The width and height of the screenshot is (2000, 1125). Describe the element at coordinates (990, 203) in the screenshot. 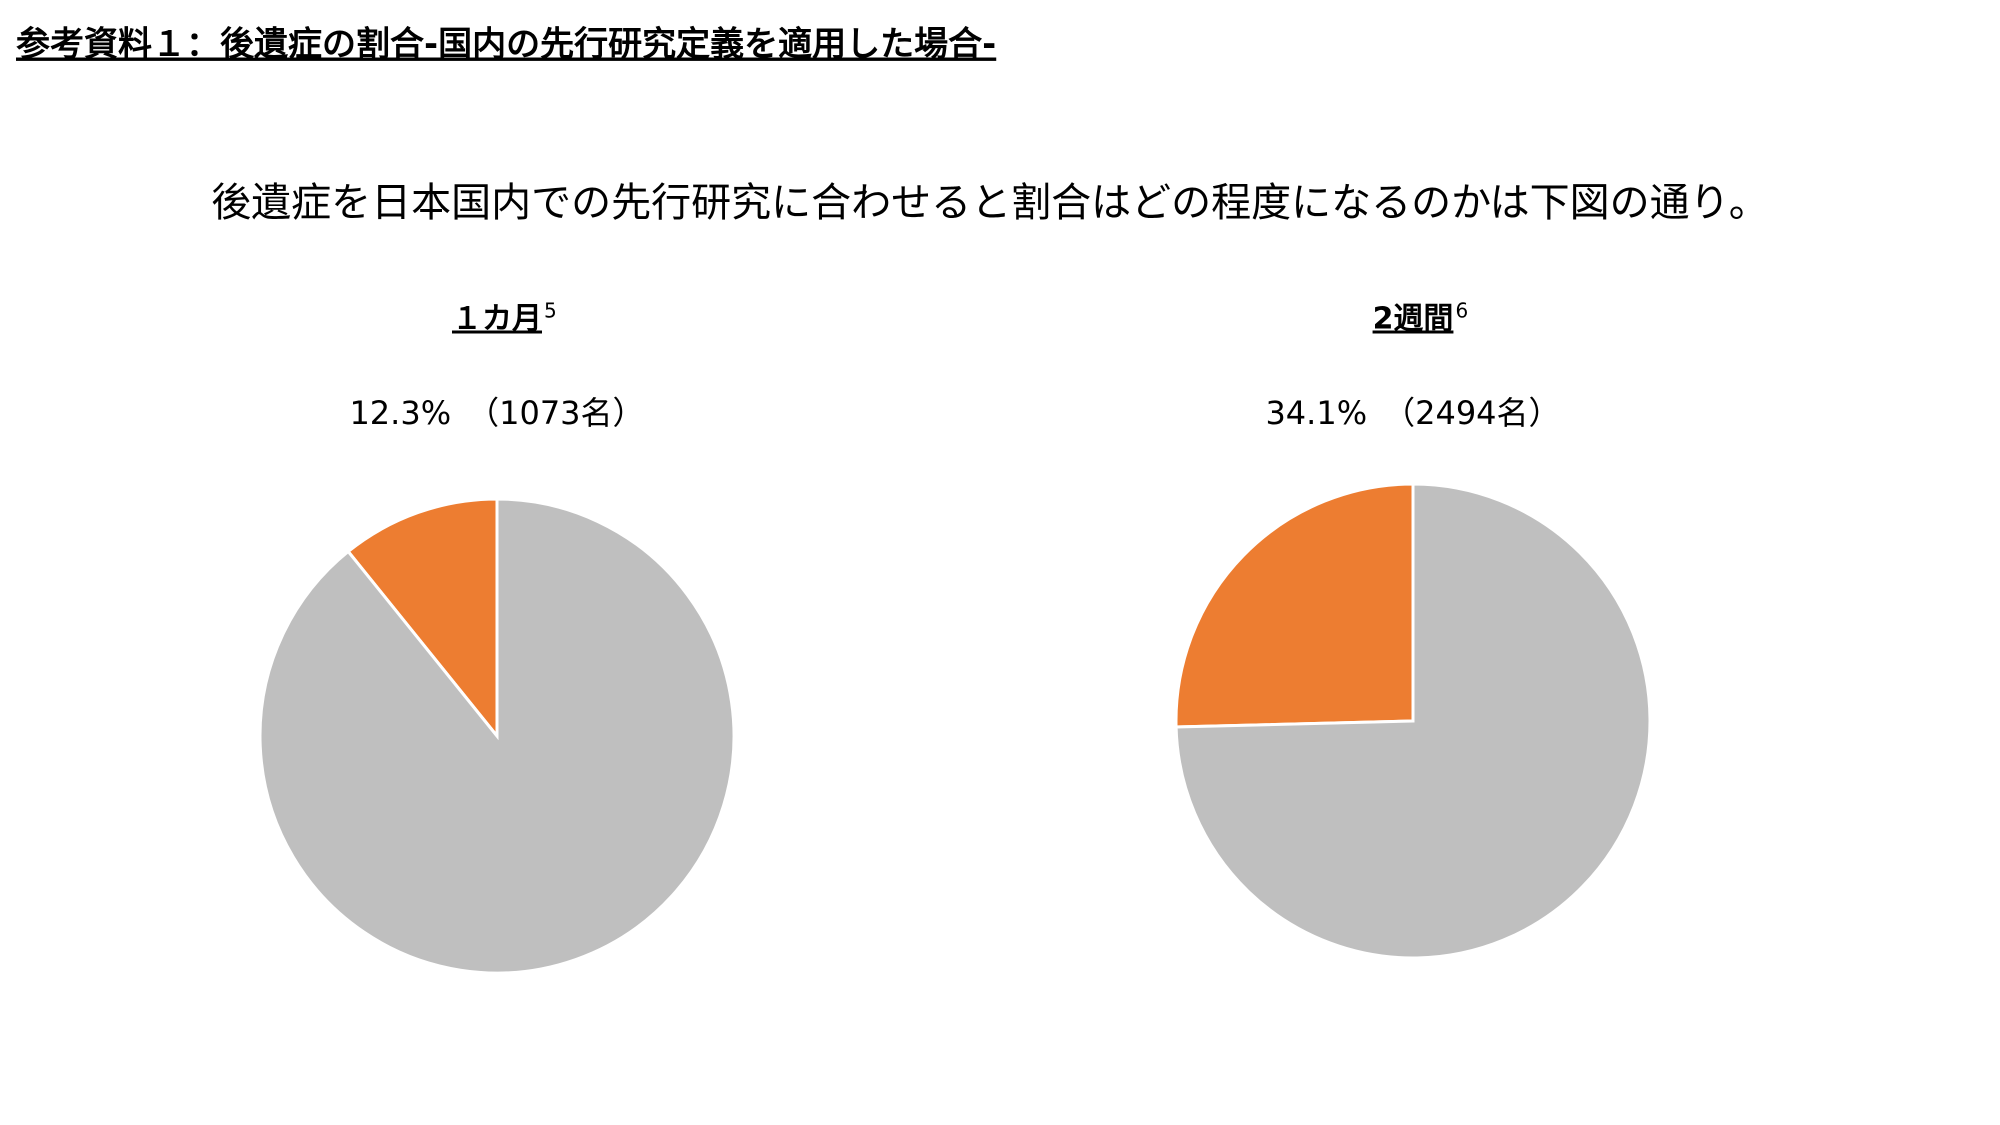

I see `lead-text: 後遺症を日本国内での先行研究に合わせると割合はどの程度になるのかは下図の通り。` at that location.